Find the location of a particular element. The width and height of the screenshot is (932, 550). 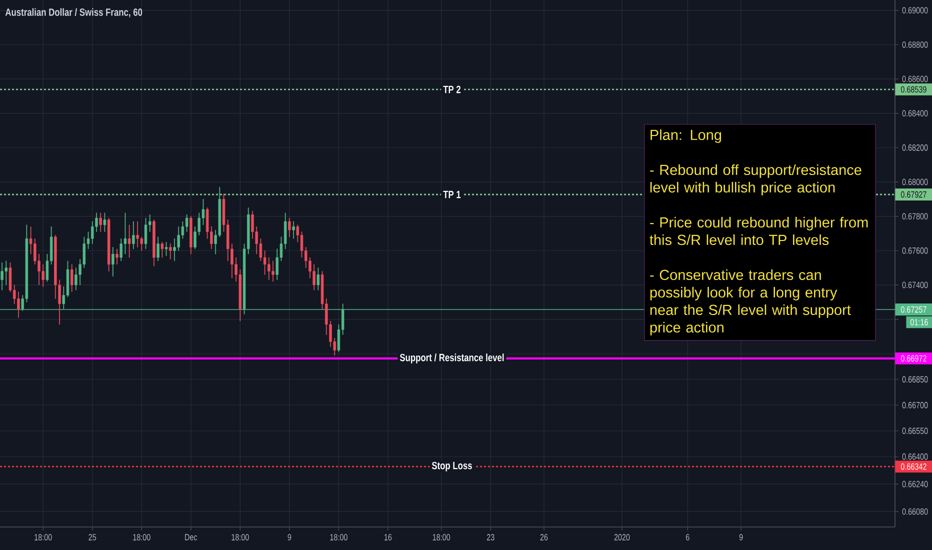

y-tick-label: 0.67600 is located at coordinates (915, 250).